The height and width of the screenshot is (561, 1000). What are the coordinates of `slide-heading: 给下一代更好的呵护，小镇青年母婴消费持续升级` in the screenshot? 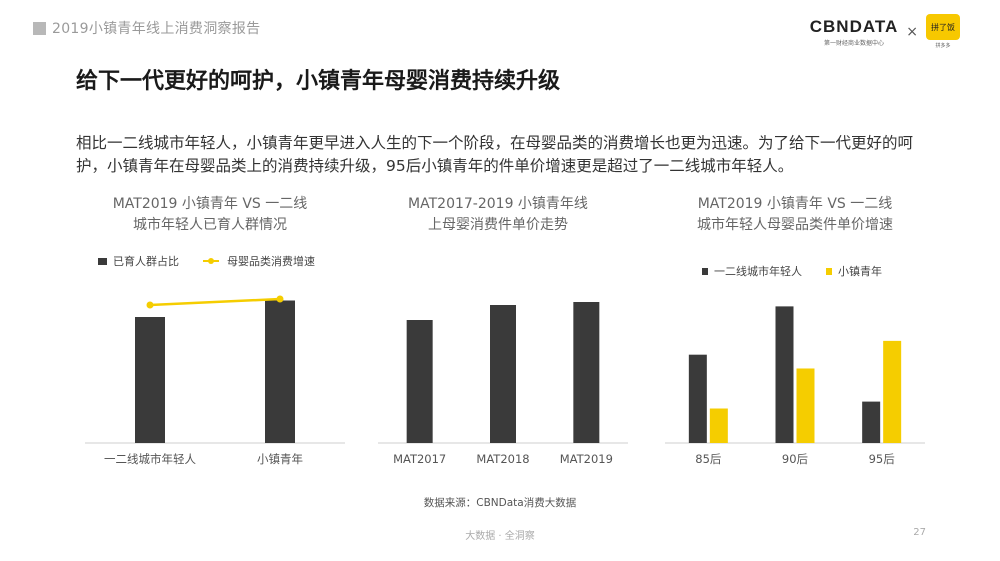 It's located at (318, 81).